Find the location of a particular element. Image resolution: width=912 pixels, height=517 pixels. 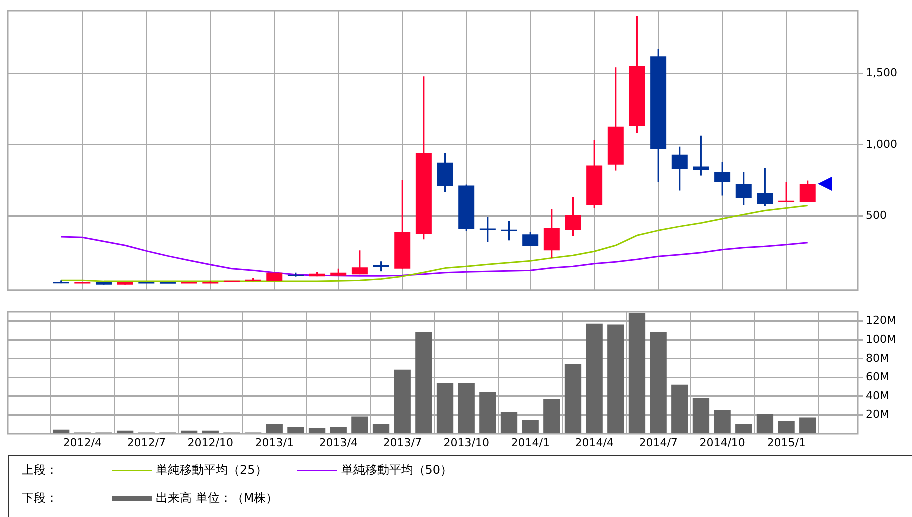

x-tick-label: 2012/4 is located at coordinates (82, 443).